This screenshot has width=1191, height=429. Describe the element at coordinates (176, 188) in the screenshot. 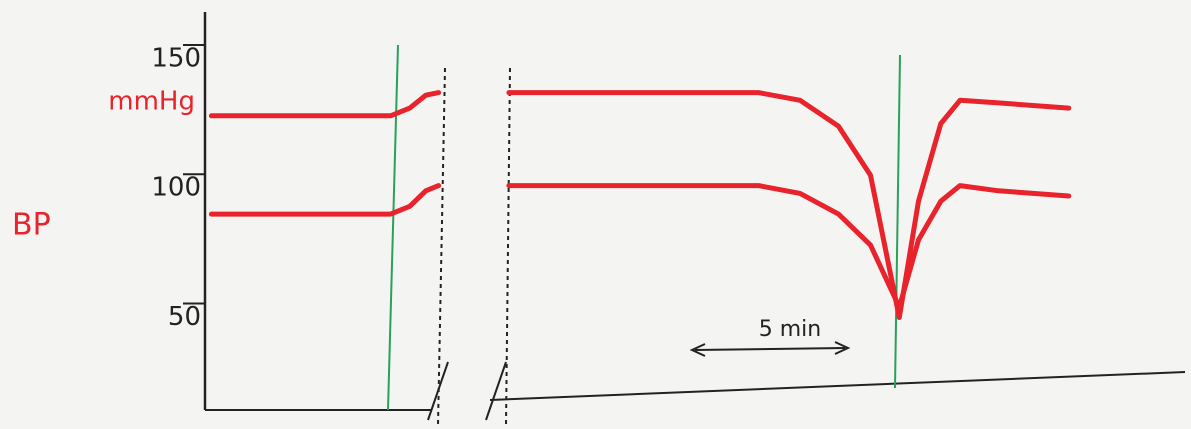

I see `y-tick-label: 100` at that location.